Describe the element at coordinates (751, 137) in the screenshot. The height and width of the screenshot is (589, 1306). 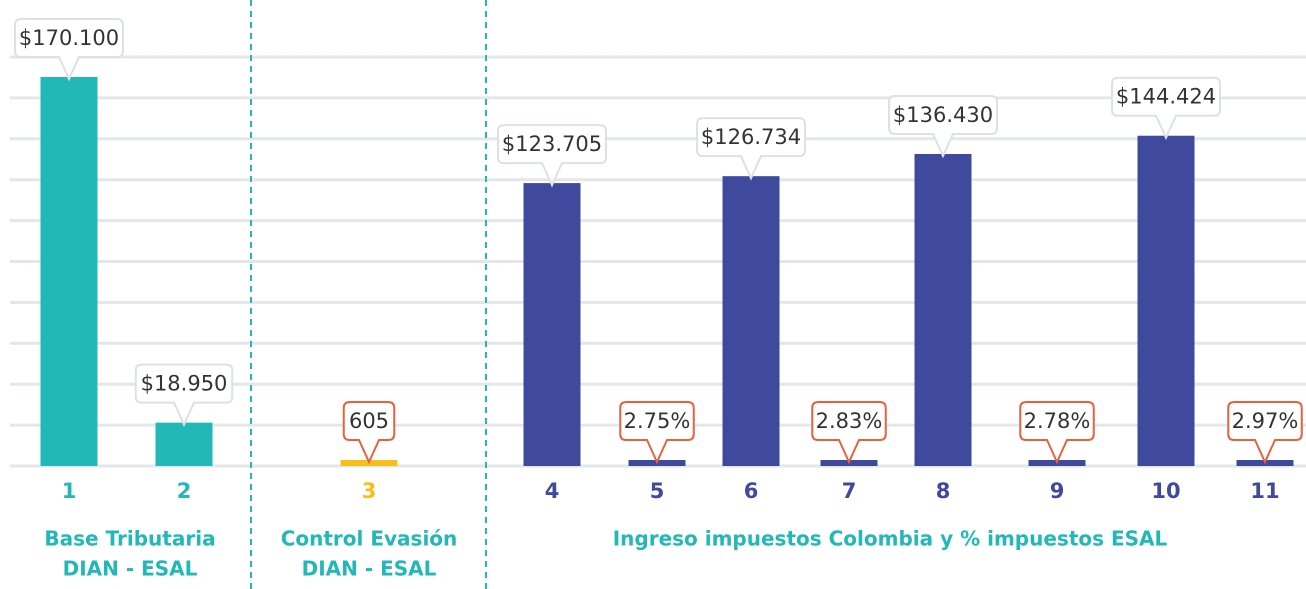
I see `value-label: $126.734` at that location.